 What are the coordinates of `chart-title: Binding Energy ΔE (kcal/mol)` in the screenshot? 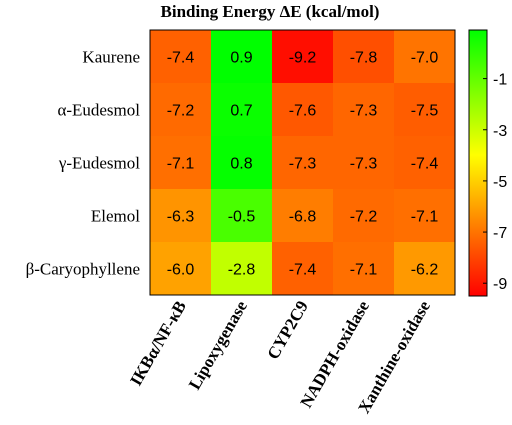 It's located at (270, 11).